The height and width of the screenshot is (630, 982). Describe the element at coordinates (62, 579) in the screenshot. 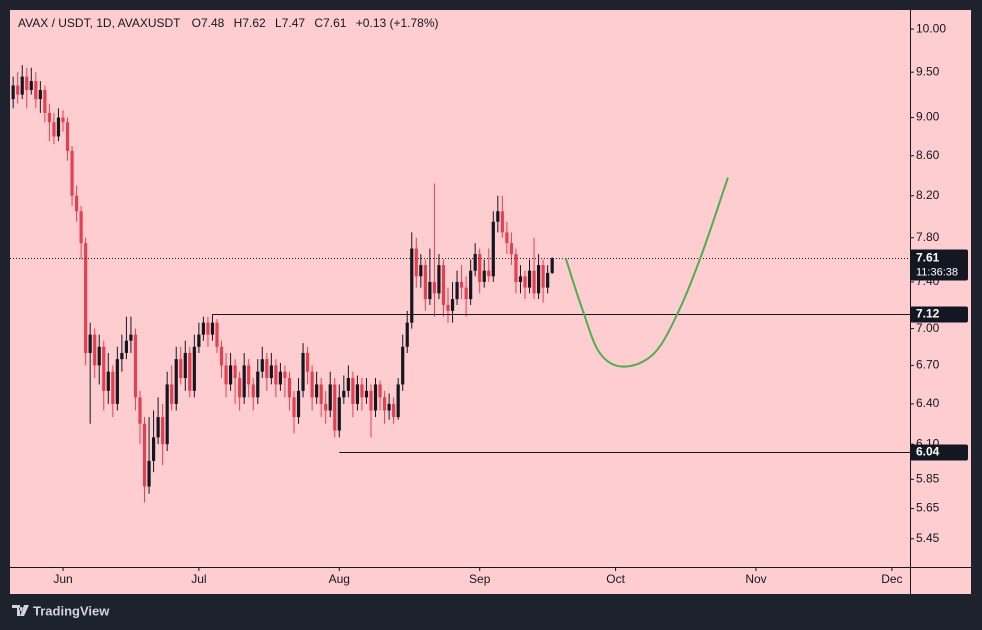

I see `x-tick-label: Jun` at that location.